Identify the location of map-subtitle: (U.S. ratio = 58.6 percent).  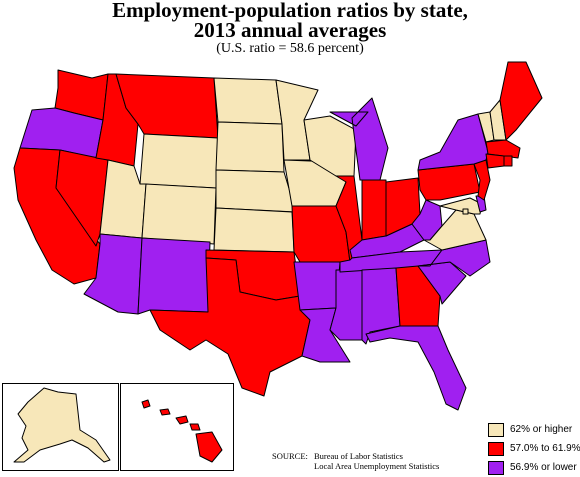
(290, 48).